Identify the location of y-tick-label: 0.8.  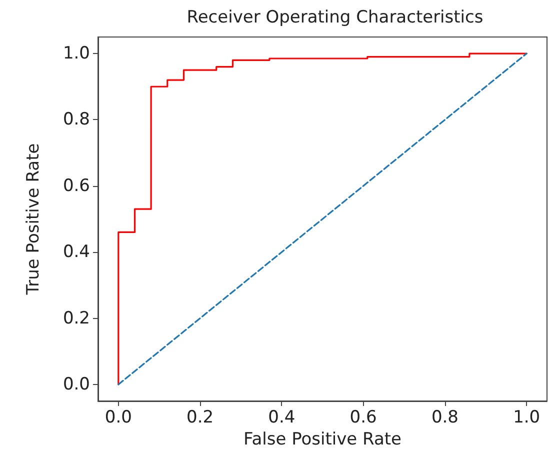
(76, 120).